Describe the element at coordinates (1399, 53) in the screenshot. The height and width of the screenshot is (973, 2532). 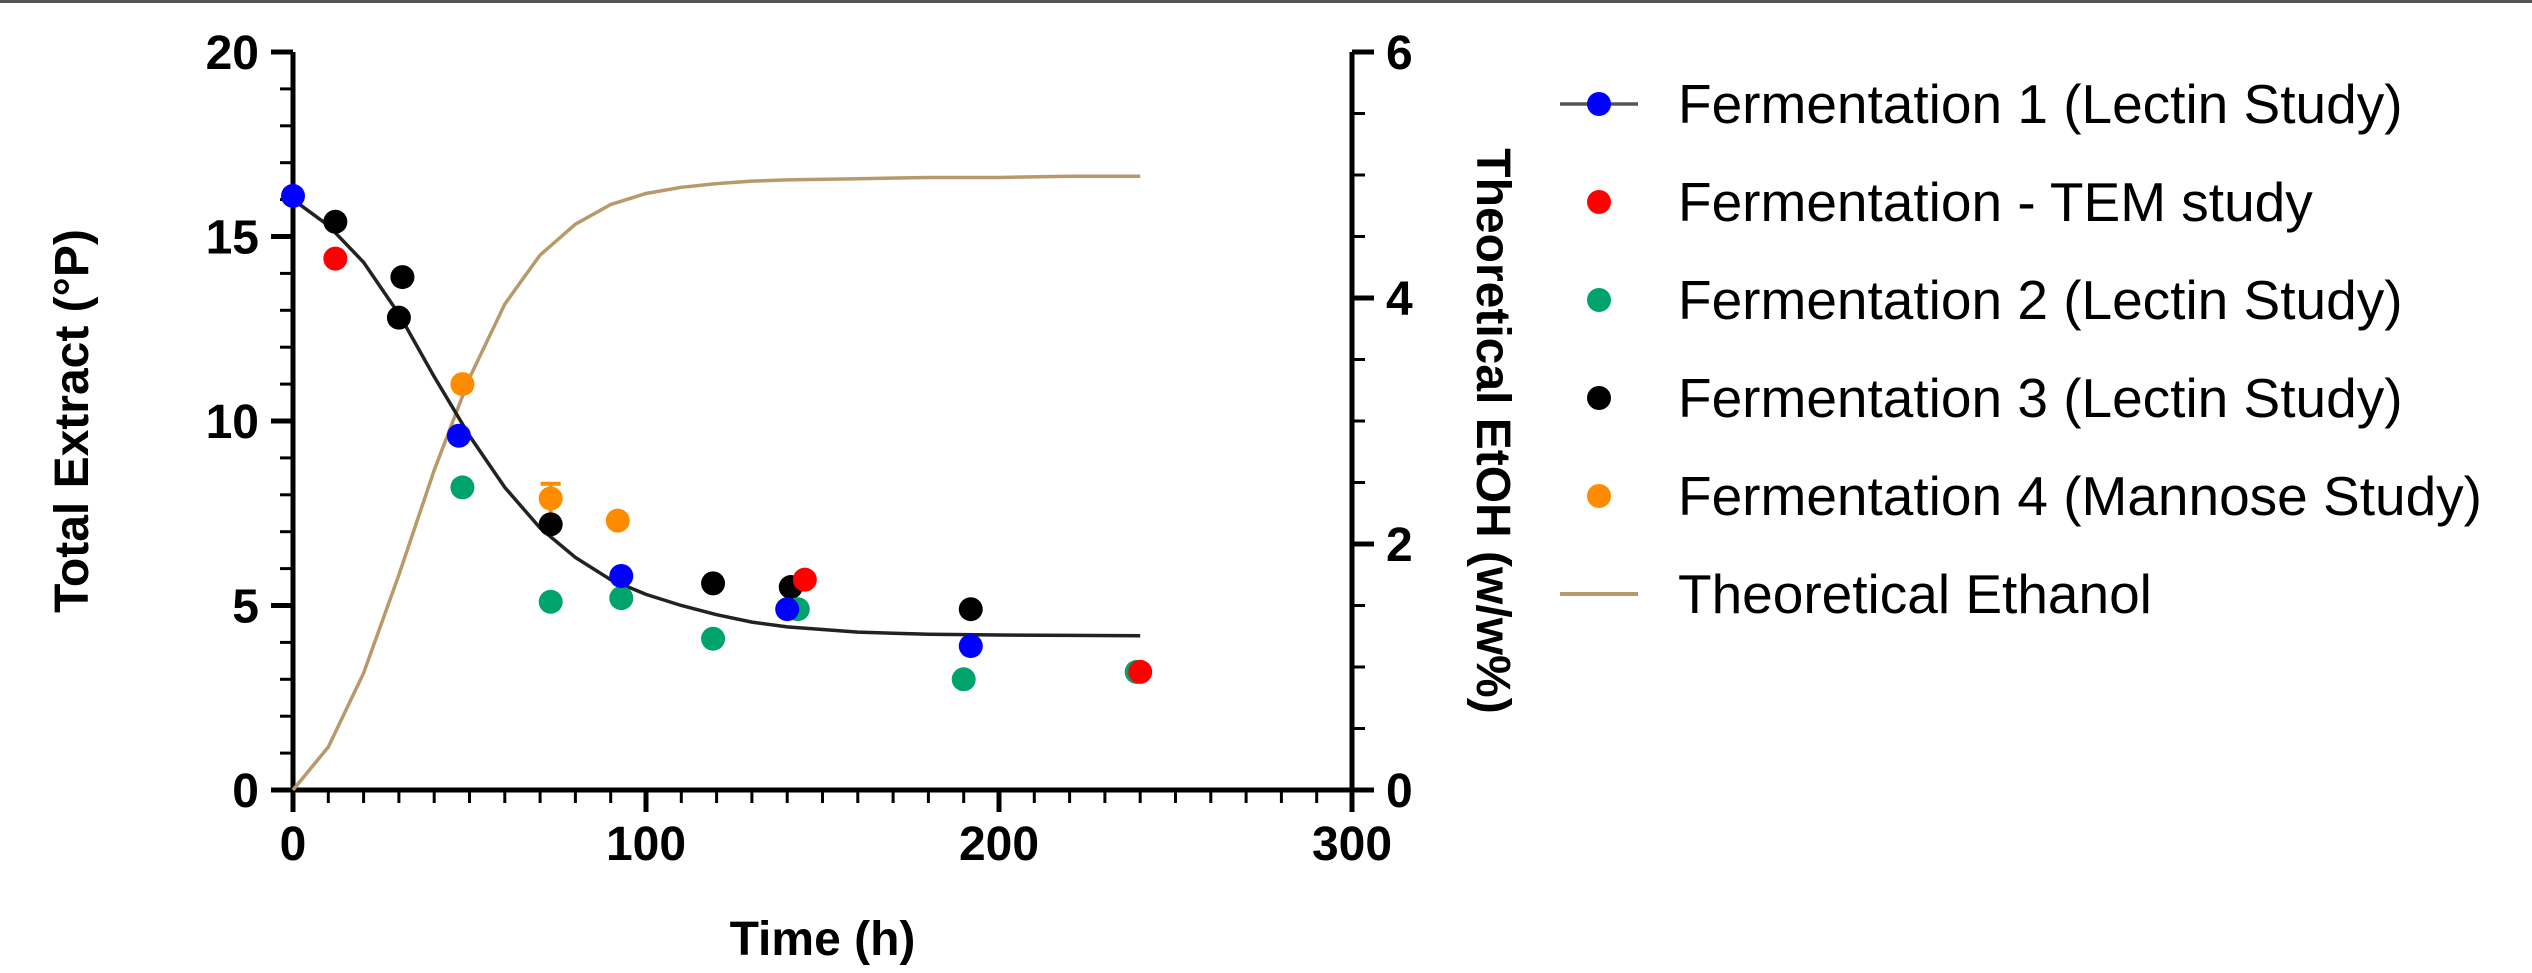
I see `y-right-tick-label: 6` at that location.